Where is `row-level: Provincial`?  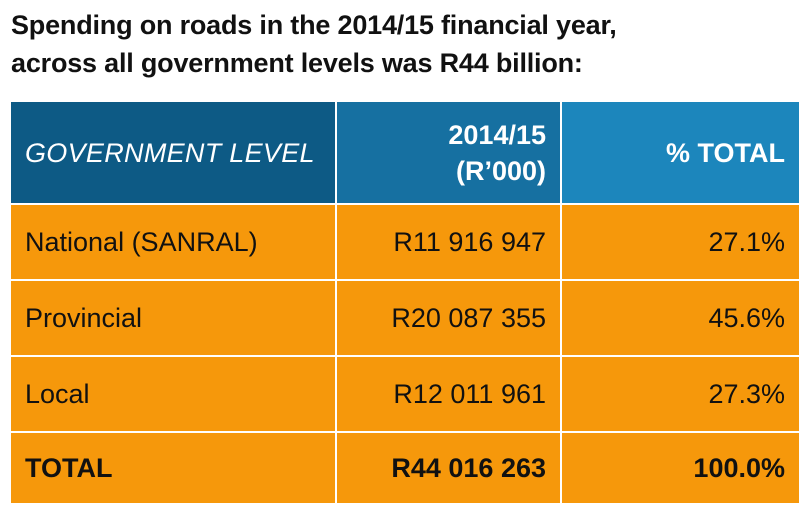 row-level: Provincial is located at coordinates (174, 318).